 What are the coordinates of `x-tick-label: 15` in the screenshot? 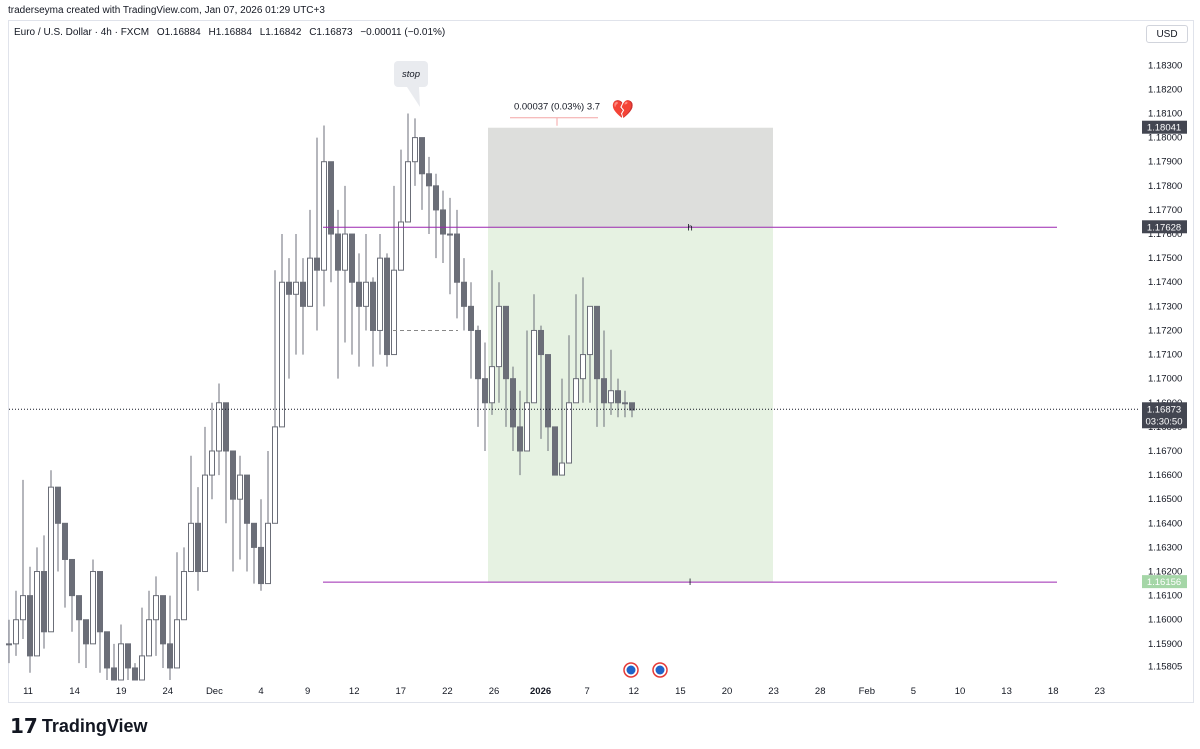 It's located at (680, 691).